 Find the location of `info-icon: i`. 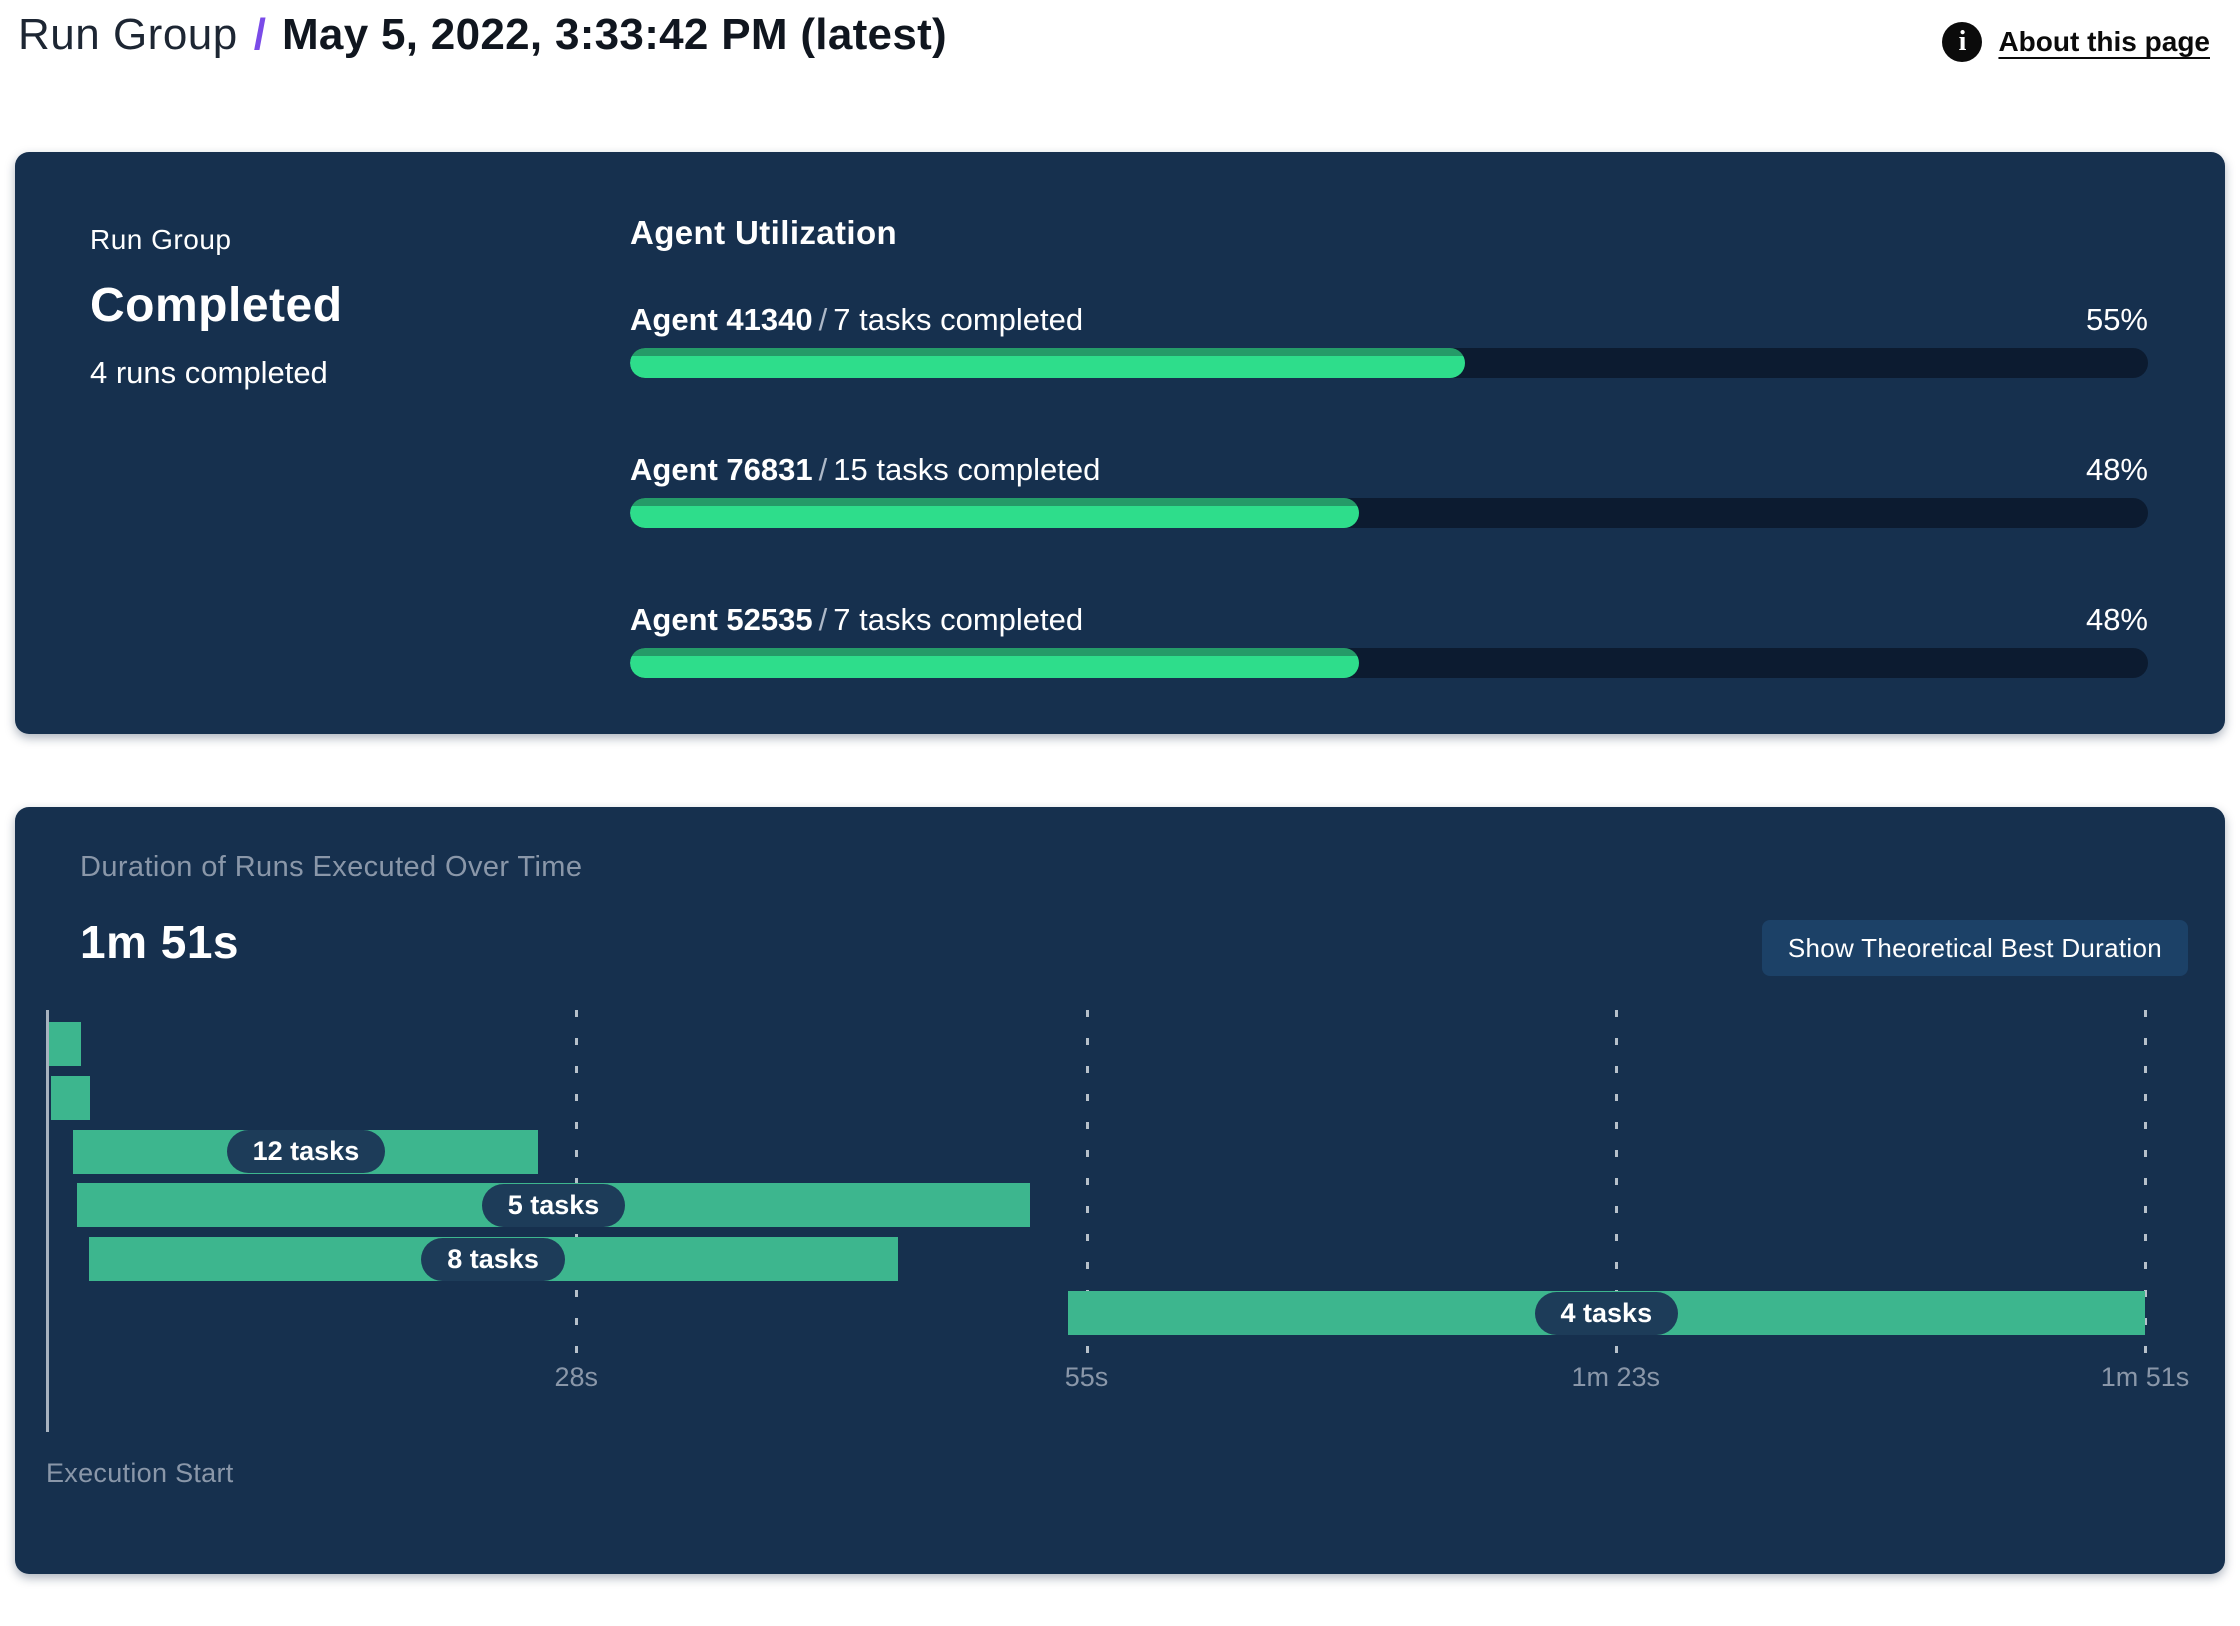

info-icon: i is located at coordinates (1962, 42).